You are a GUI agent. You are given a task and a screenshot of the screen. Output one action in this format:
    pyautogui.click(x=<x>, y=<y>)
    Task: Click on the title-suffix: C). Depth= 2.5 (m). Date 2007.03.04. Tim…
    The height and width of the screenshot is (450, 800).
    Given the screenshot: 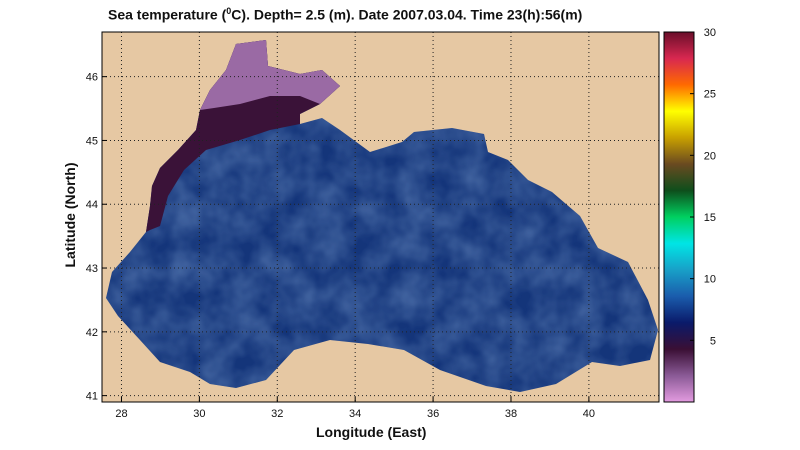 What is the action you would take?
    pyautogui.click(x=407, y=14)
    